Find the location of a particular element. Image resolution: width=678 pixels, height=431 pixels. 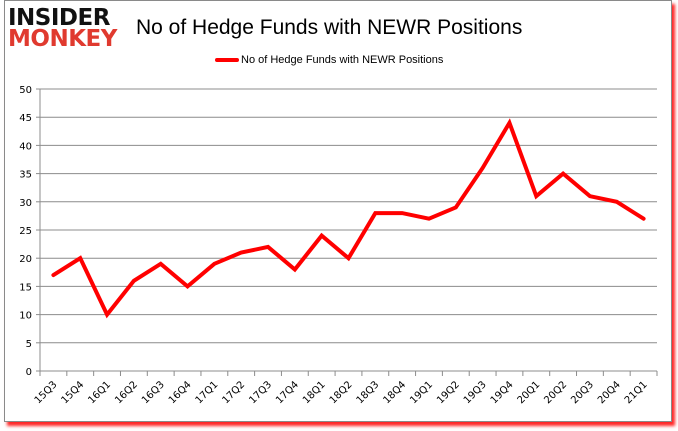

logo-line-1: INSIDER is located at coordinates (59, 18).